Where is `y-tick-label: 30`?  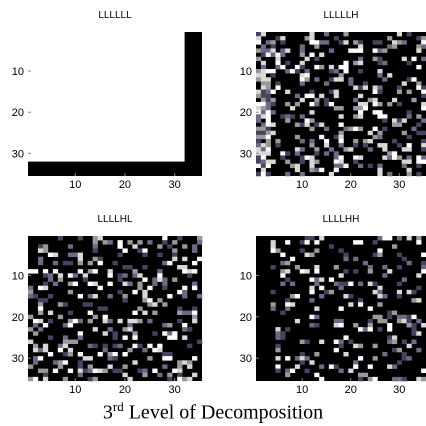 y-tick-label: 30 is located at coordinates (18, 154).